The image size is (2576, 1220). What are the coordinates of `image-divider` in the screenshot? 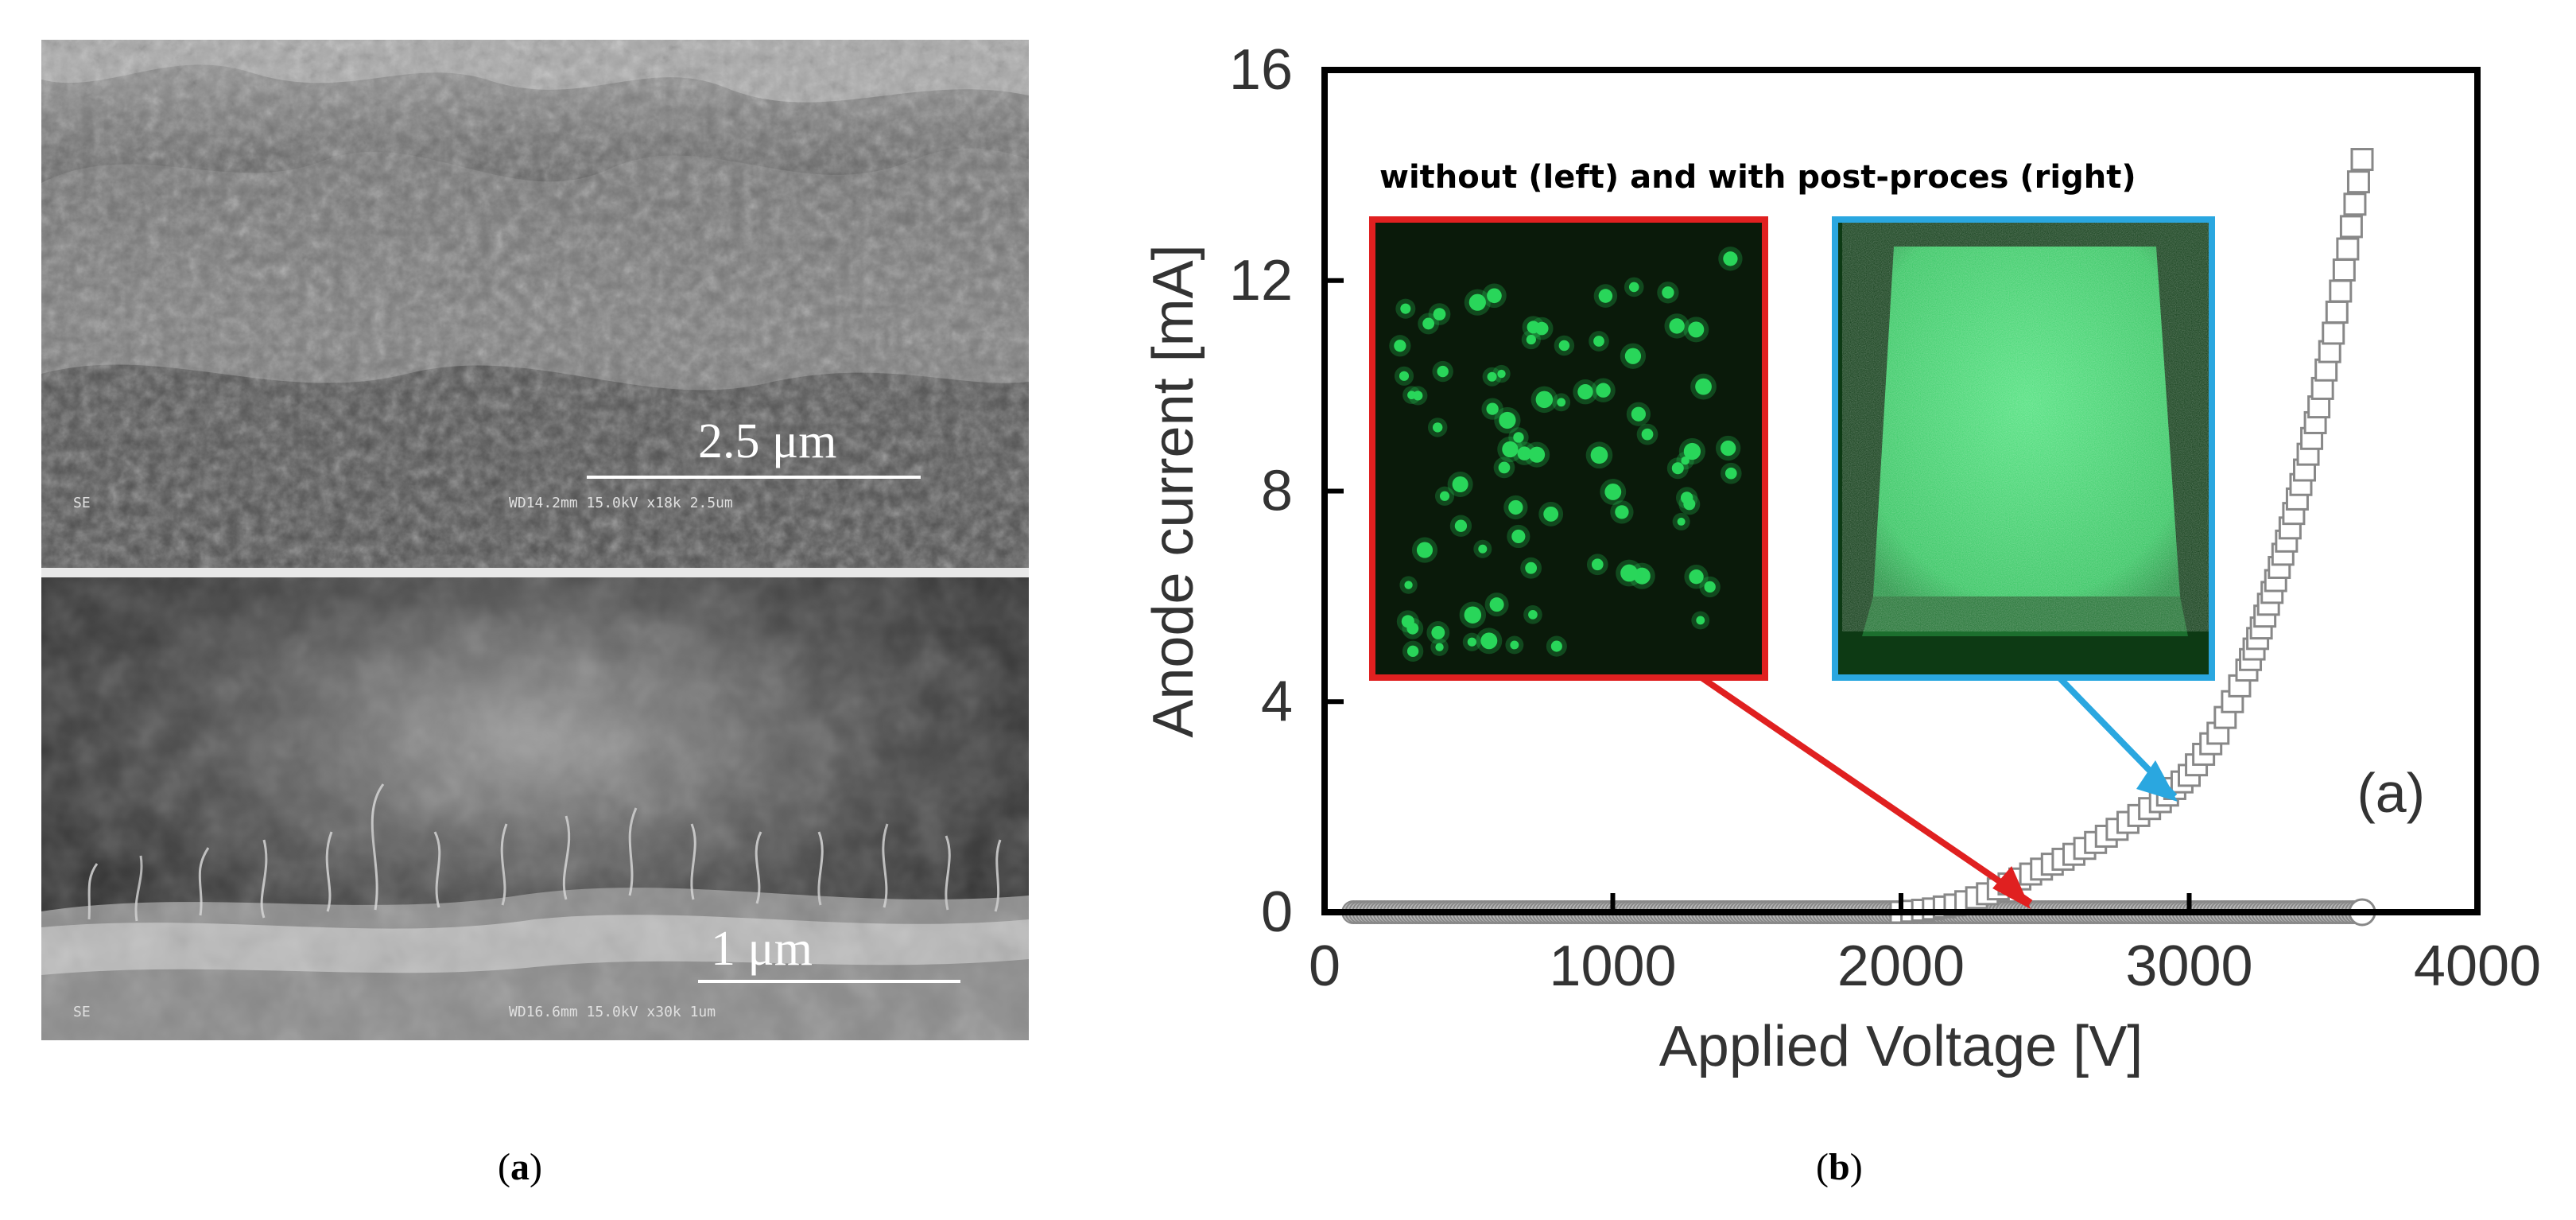 It's located at (535, 572).